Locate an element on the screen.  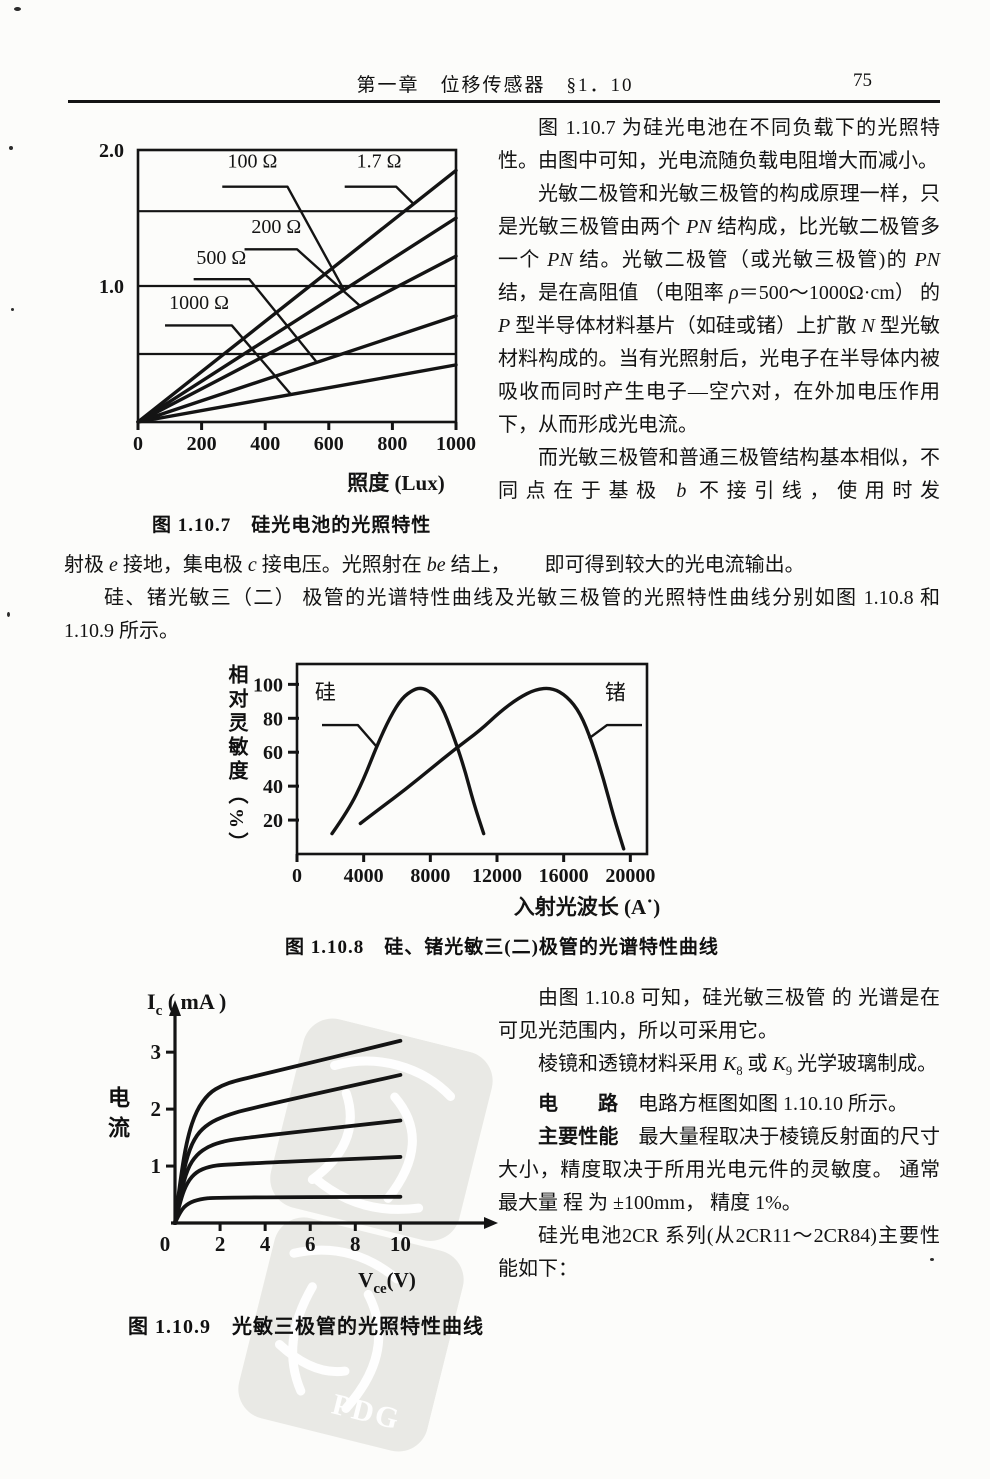
paragraph-fig8-conclusion: 由图 1.10.8 可知，硅光敏三极管 的 光谱是在可见光范围内，所以可采用它。 is located at coordinates (719, 1014).